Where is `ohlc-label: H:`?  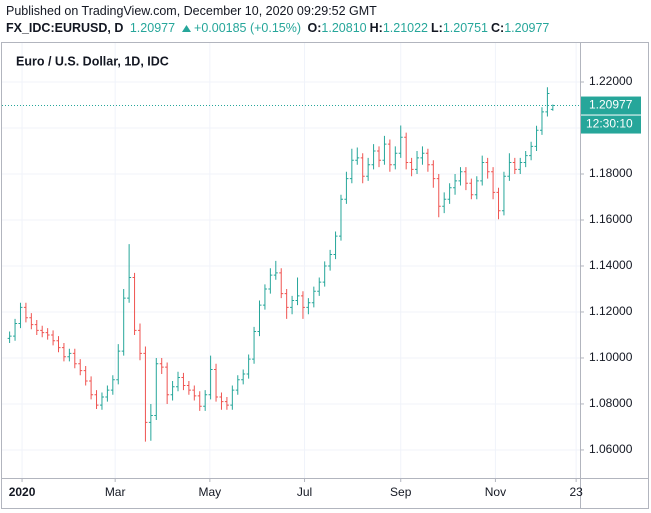
ohlc-label: H: is located at coordinates (376, 28).